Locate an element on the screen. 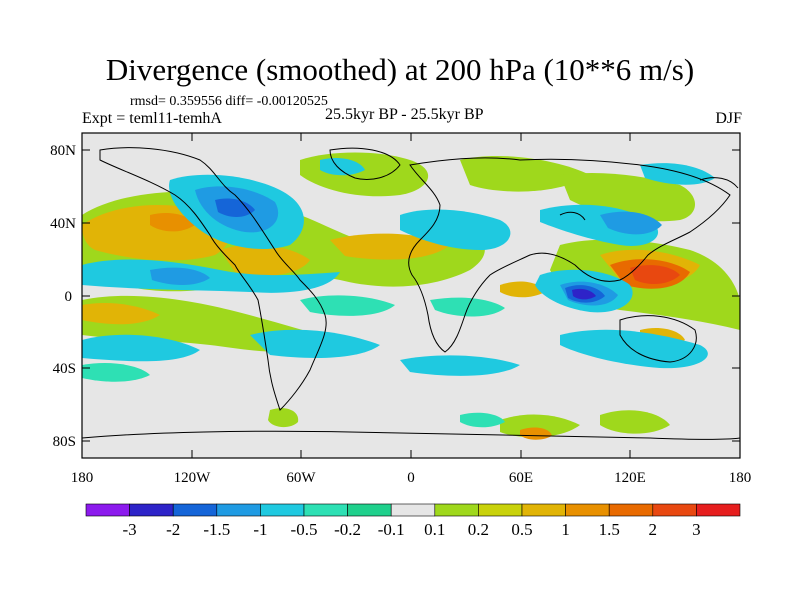  colorbar-label: 0.2 is located at coordinates (478, 529).